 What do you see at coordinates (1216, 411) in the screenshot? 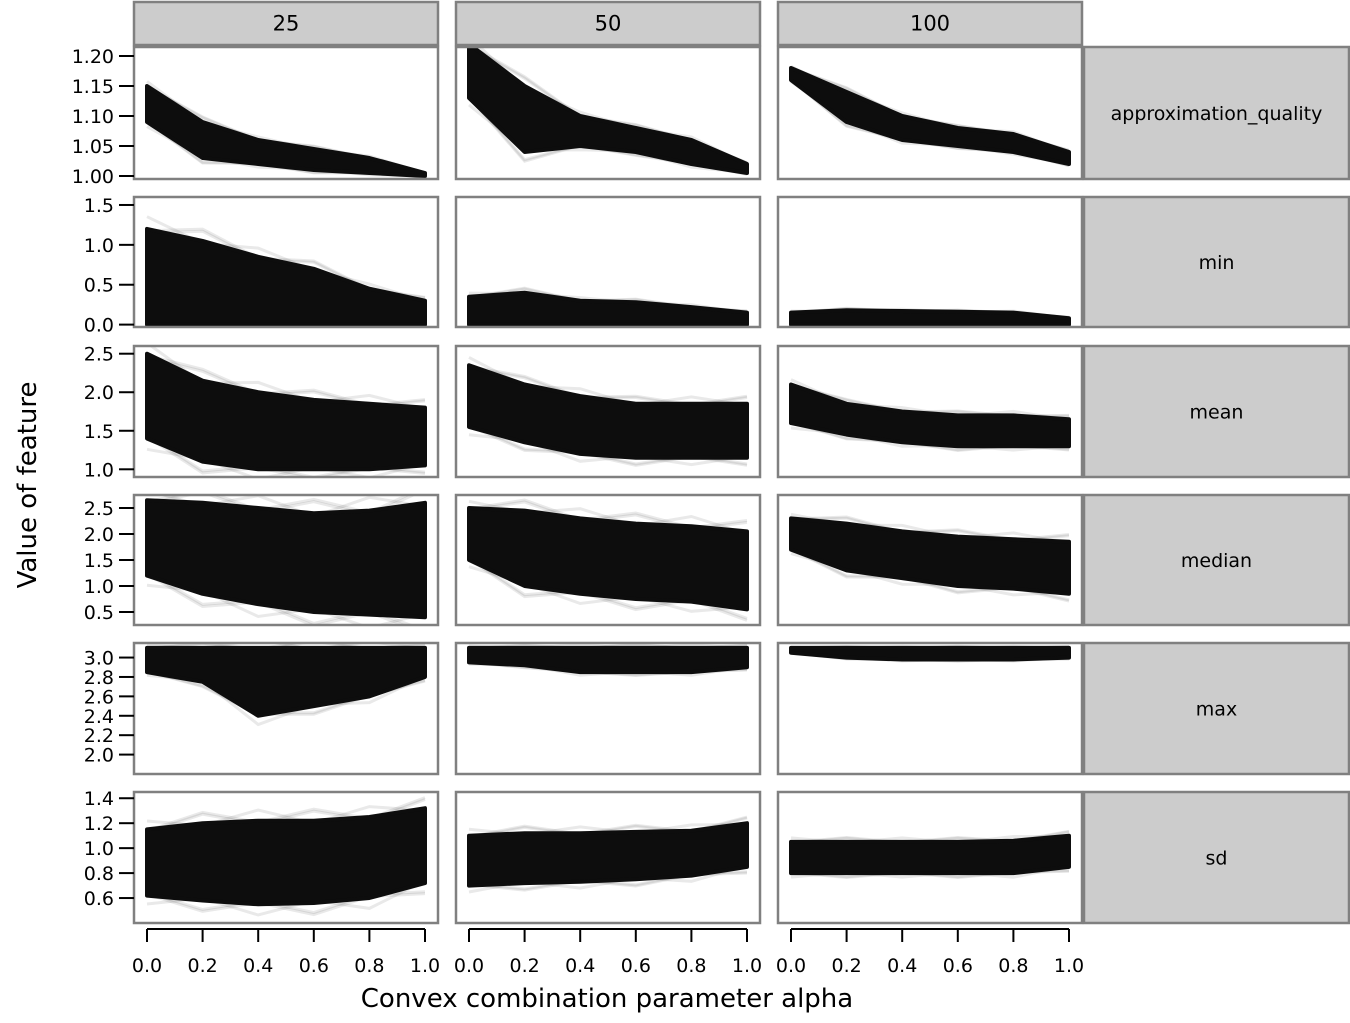
I see `row-strip-mean` at bounding box center [1216, 411].